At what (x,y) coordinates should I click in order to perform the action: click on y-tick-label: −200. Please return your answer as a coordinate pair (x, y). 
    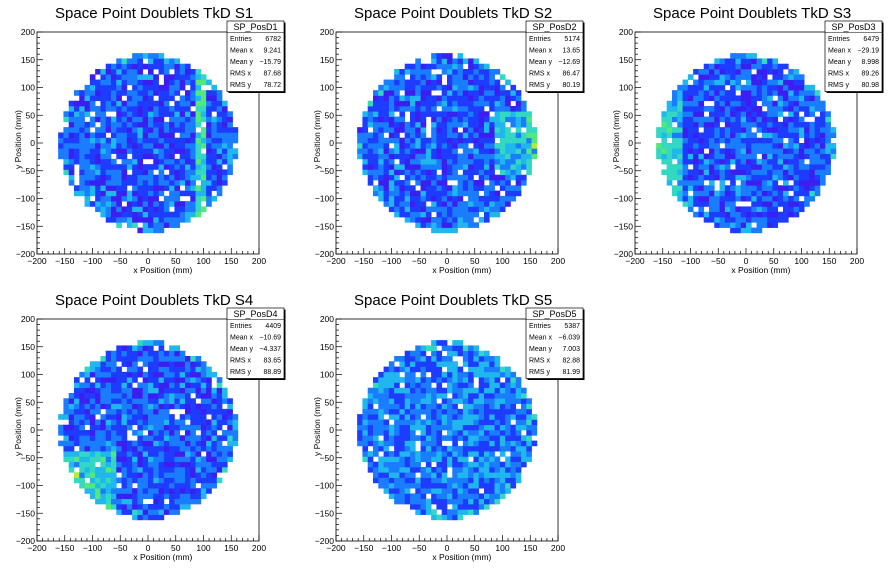
    Looking at the image, I should click on (25, 541).